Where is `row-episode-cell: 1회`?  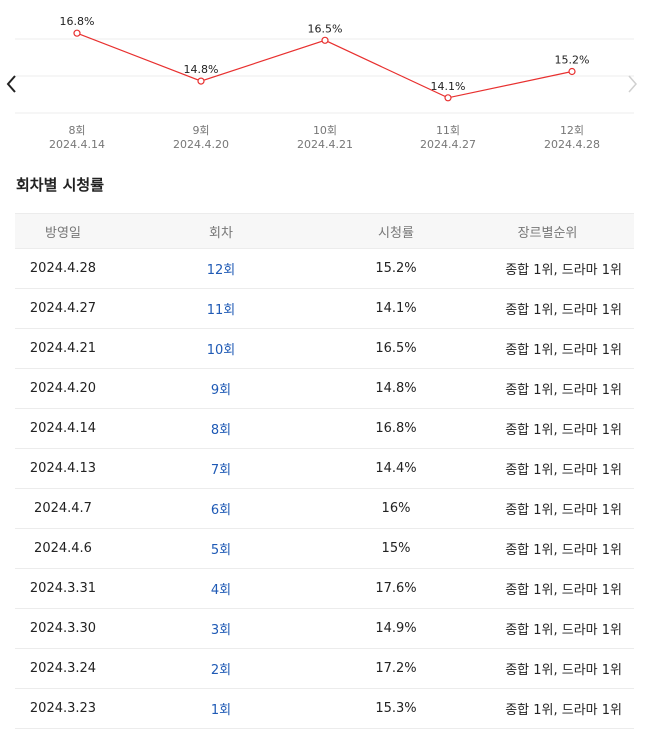
row-episode-cell: 1회 is located at coordinates (221, 708).